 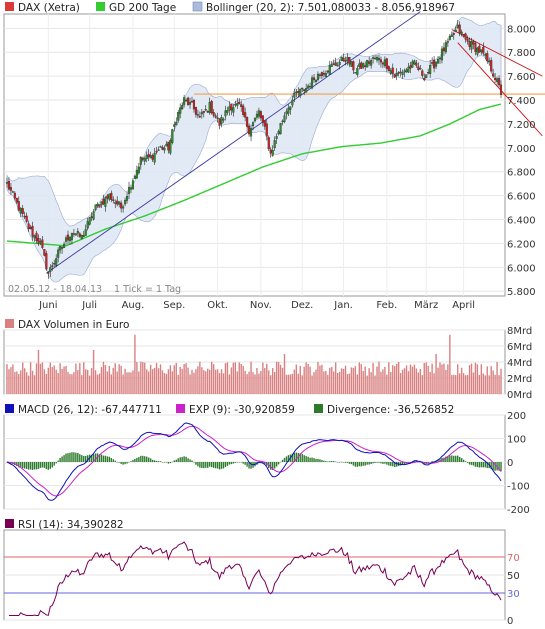 I want to click on rsi-y-axis: 70 50 30 0, so click(x=513, y=590).